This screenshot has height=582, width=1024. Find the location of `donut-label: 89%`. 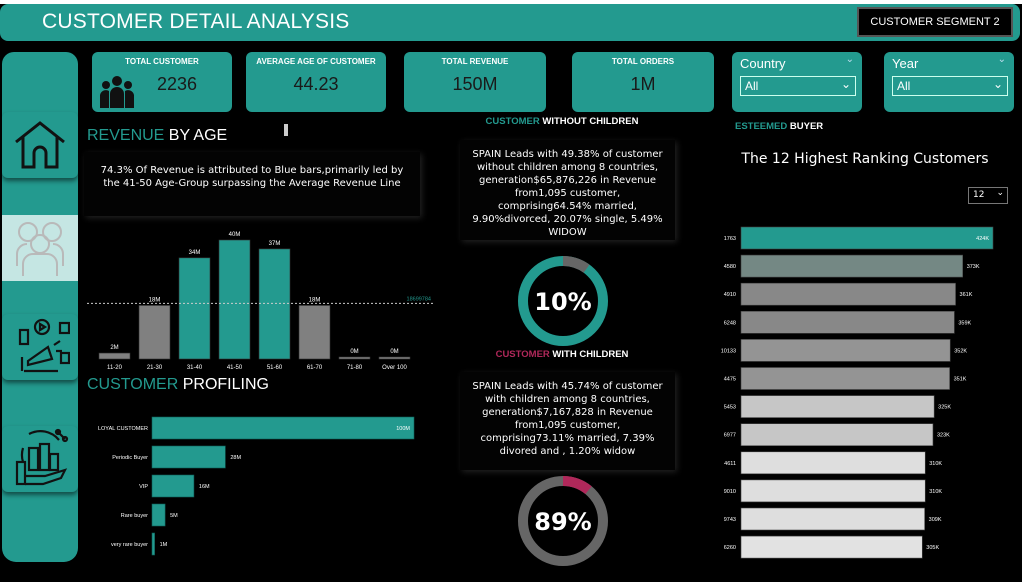

donut-label: 89% is located at coordinates (562, 522).